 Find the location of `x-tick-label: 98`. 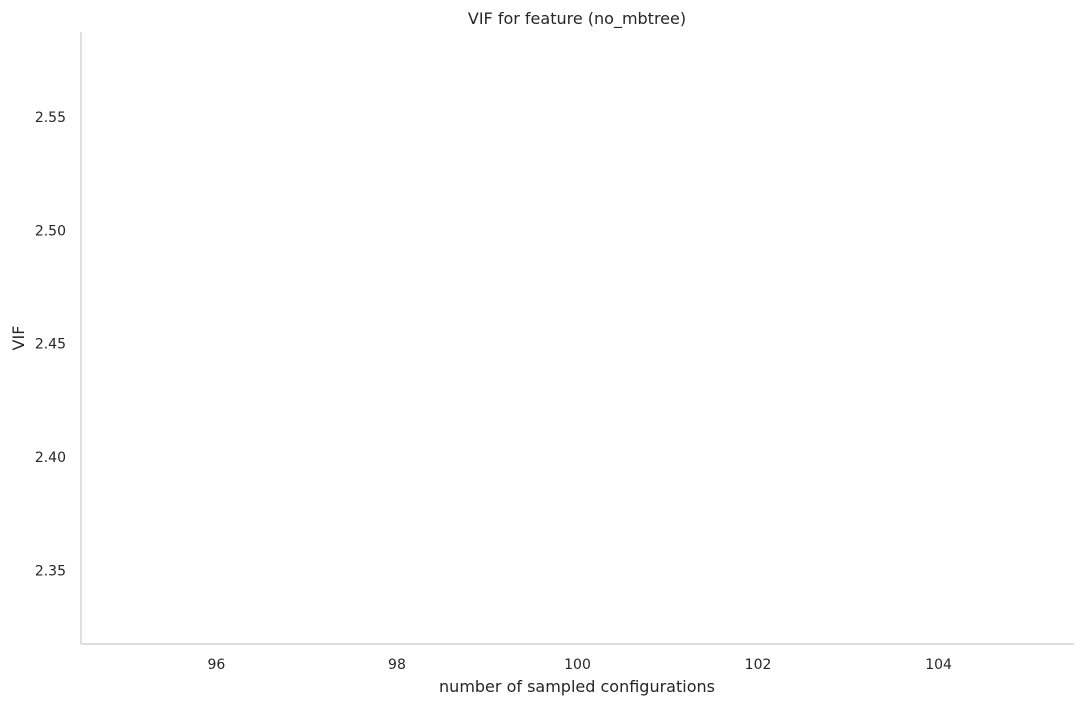

x-tick-label: 98 is located at coordinates (397, 665).